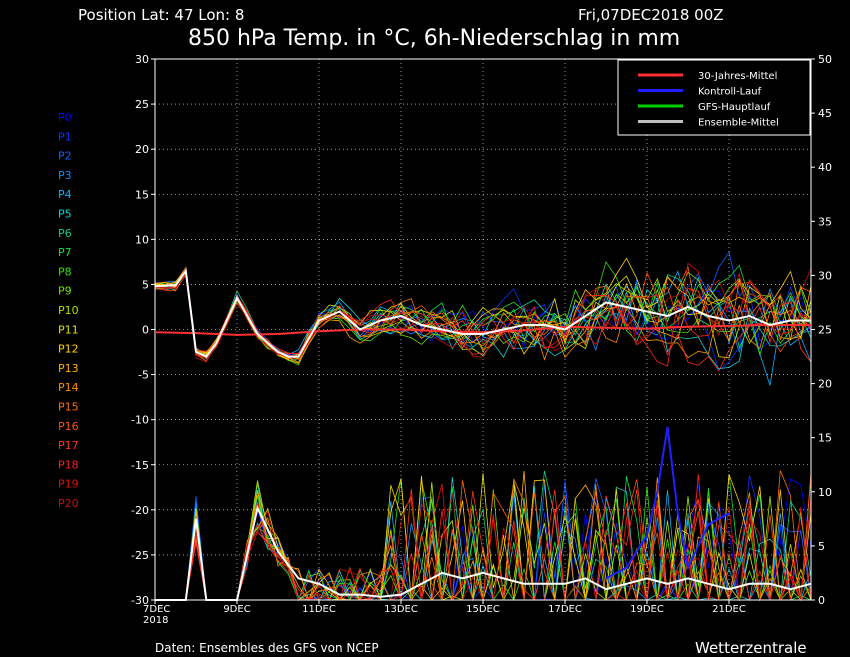 Image resolution: width=850 pixels, height=657 pixels. What do you see at coordinates (65, 214) in the screenshot?
I see `member-label: P5` at bounding box center [65, 214].